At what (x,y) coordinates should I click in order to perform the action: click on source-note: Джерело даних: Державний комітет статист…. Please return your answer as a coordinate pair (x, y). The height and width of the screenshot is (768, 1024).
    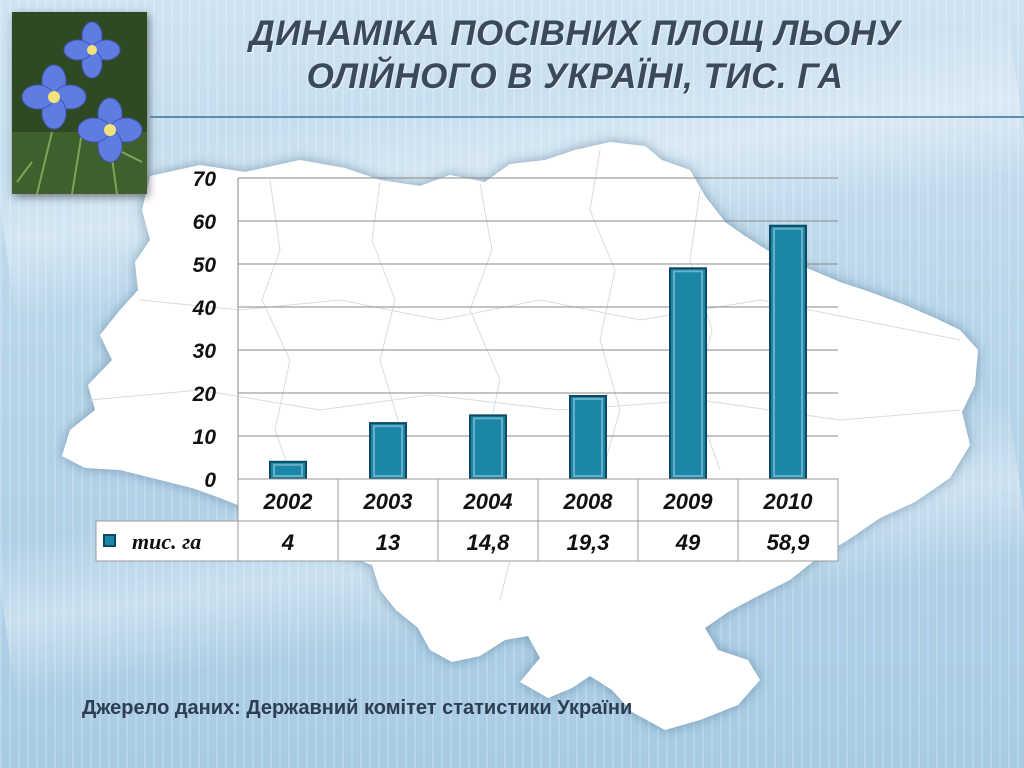
    Looking at the image, I should click on (357, 708).